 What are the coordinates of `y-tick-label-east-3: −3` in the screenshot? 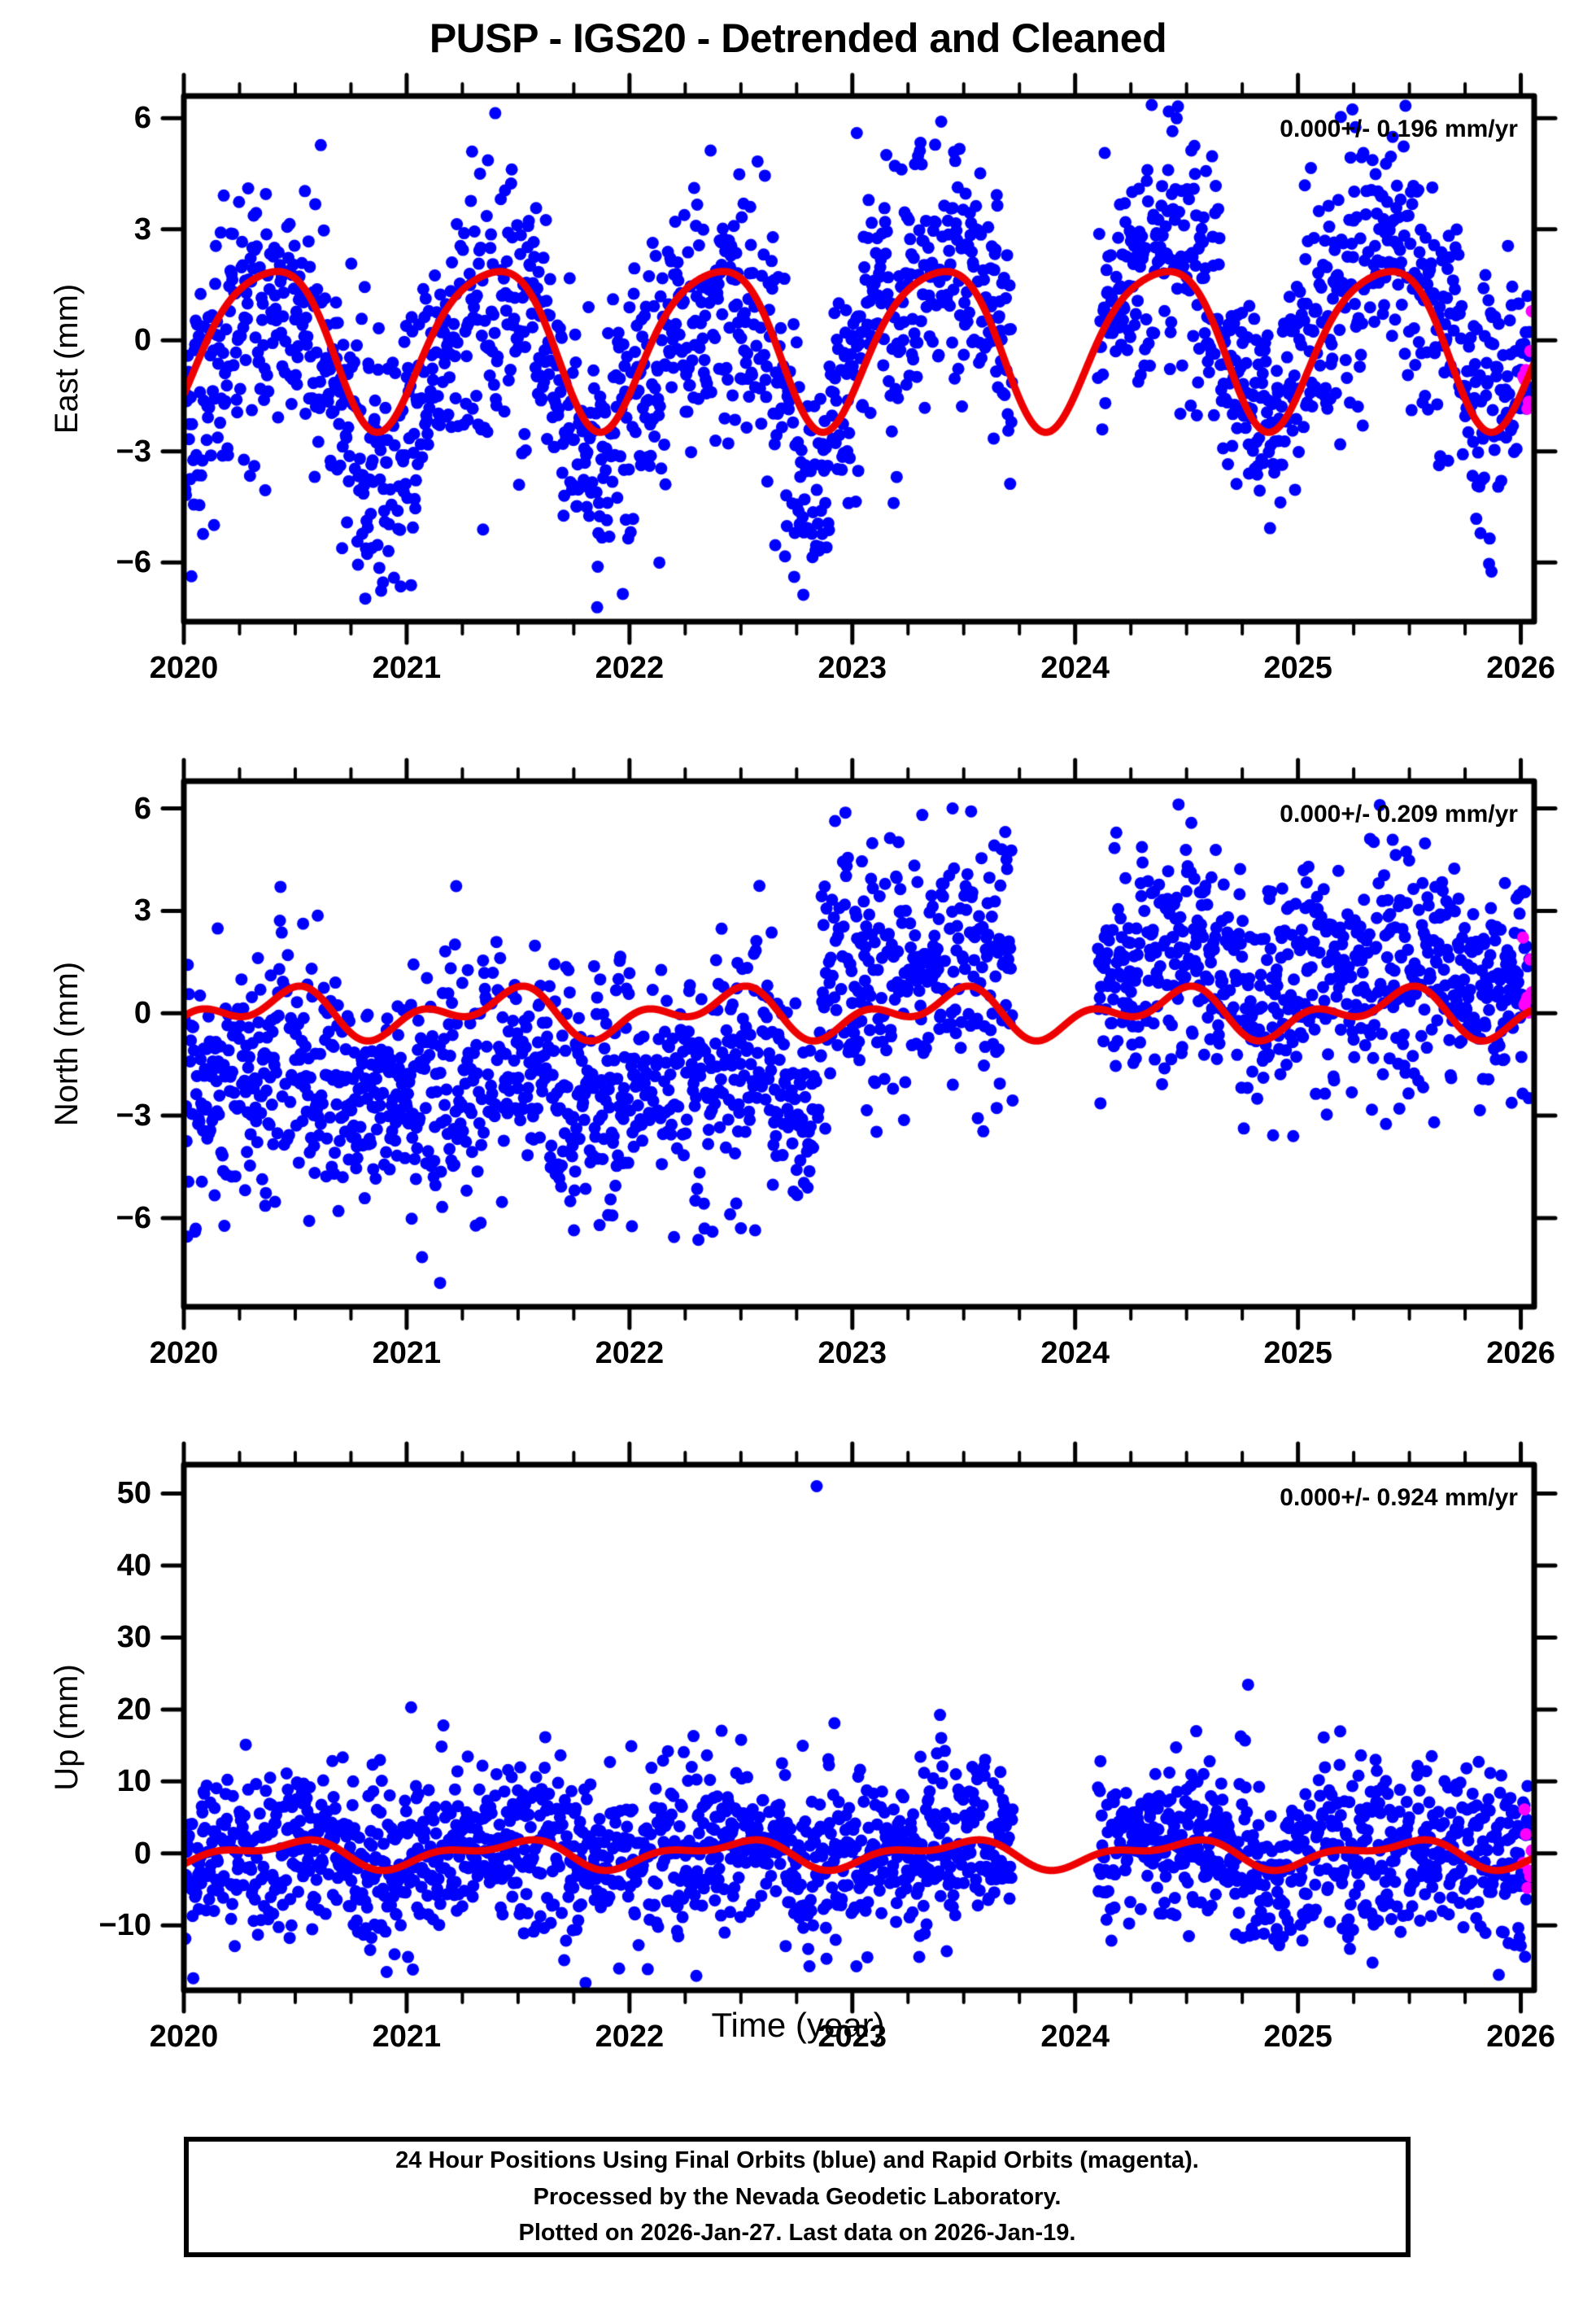 It's located at (133, 452).